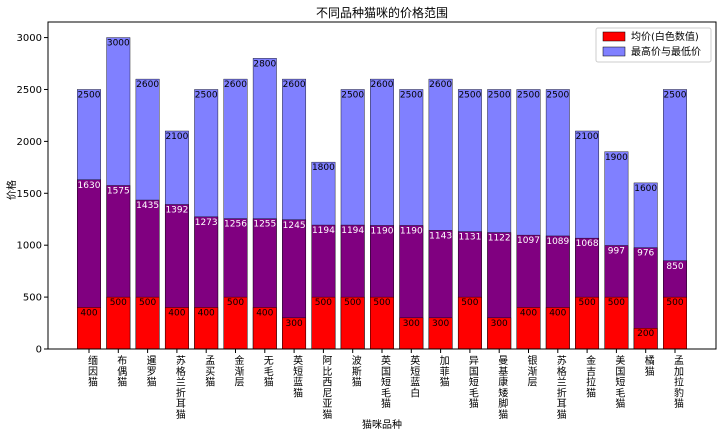 The height and width of the screenshot is (436, 724). Describe the element at coordinates (29, 142) in the screenshot. I see `y-tick-label-4: 2000` at that location.